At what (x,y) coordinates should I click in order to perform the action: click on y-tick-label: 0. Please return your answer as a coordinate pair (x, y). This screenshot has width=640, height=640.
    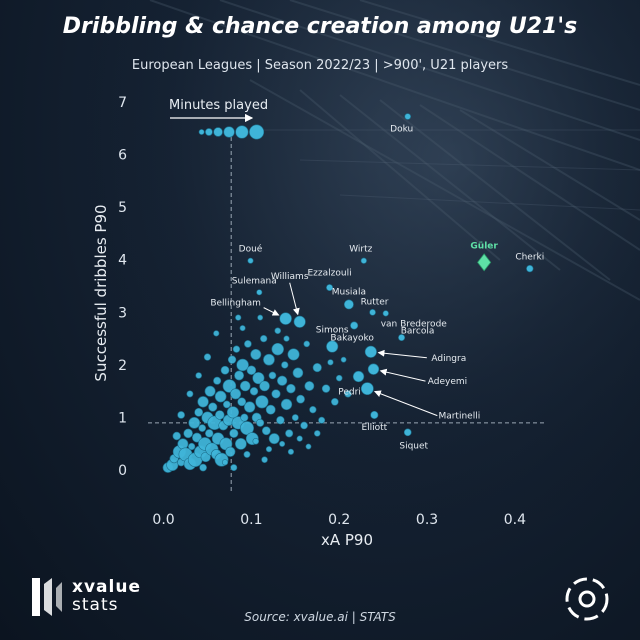
    Looking at the image, I should click on (122, 471).